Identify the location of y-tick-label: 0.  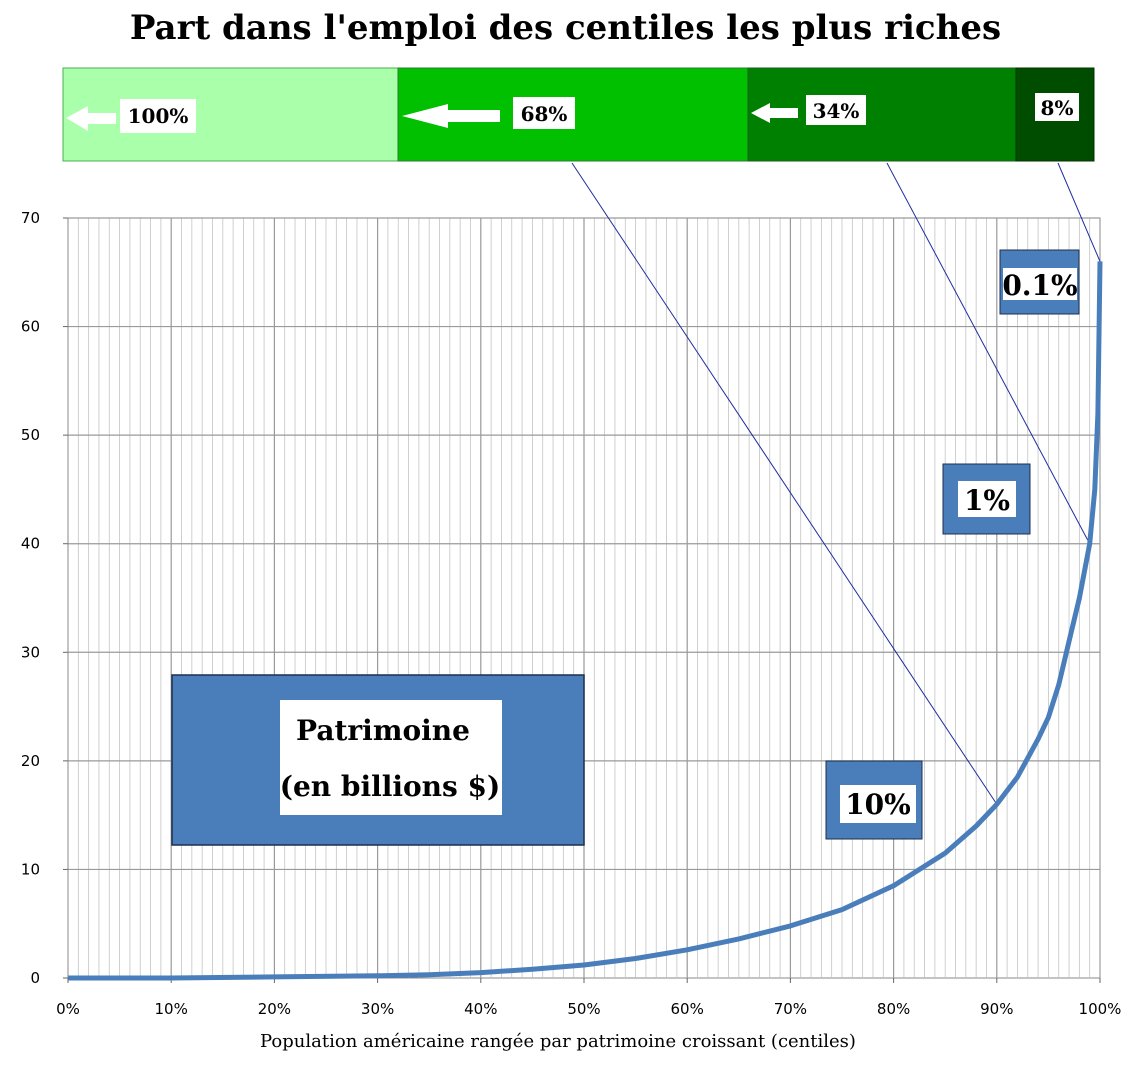
(35, 978).